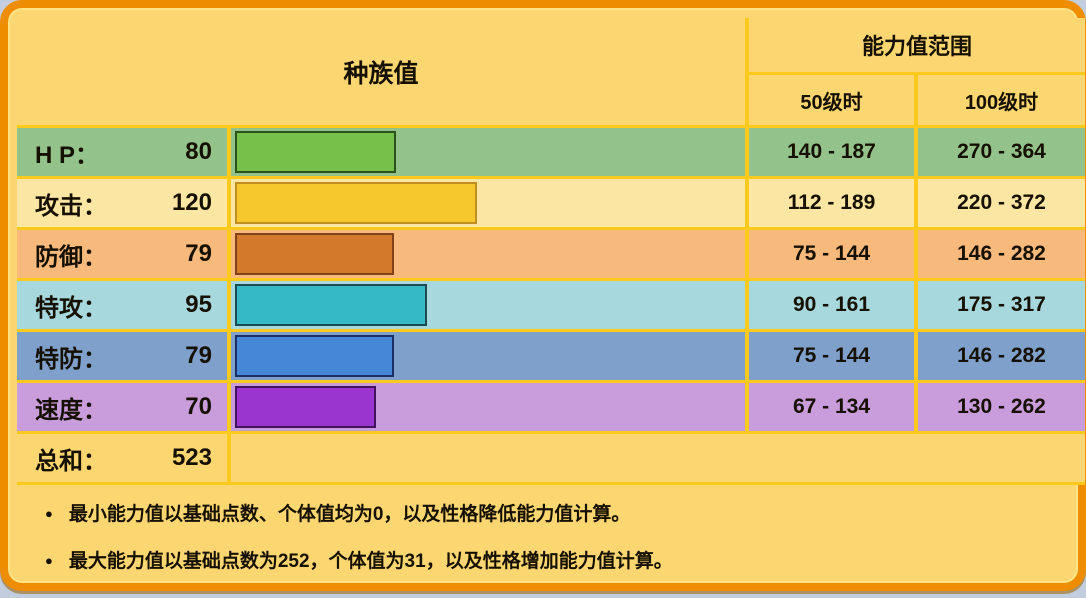 The image size is (1086, 598). What do you see at coordinates (1001, 356) in the screenshot?
I see `stat-range100-sp-defense: 146 - 282` at bounding box center [1001, 356].